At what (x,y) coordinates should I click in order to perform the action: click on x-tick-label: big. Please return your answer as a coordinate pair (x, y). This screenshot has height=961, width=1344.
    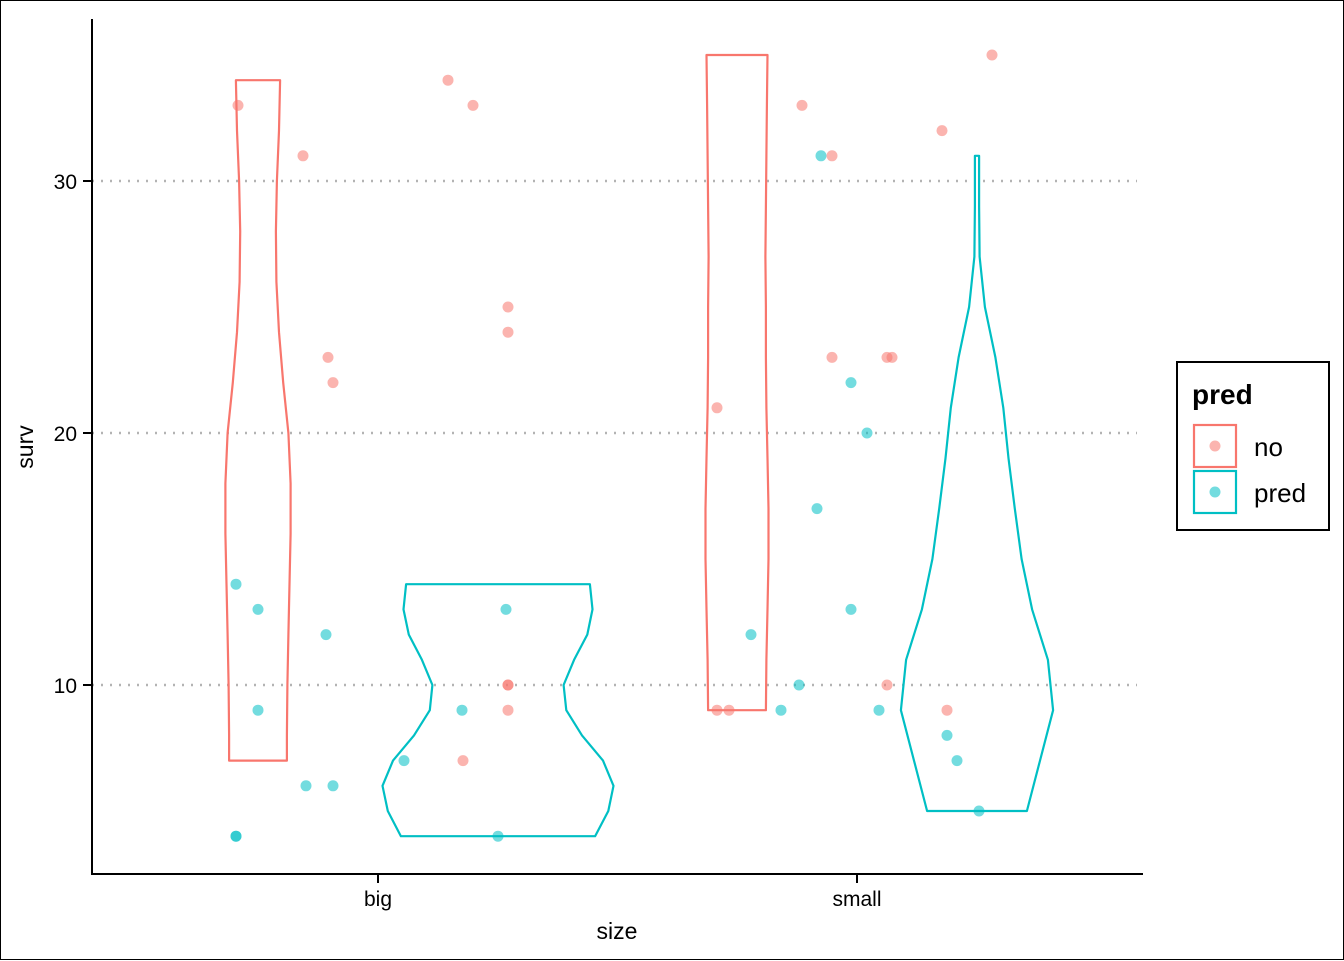
    Looking at the image, I should click on (378, 899).